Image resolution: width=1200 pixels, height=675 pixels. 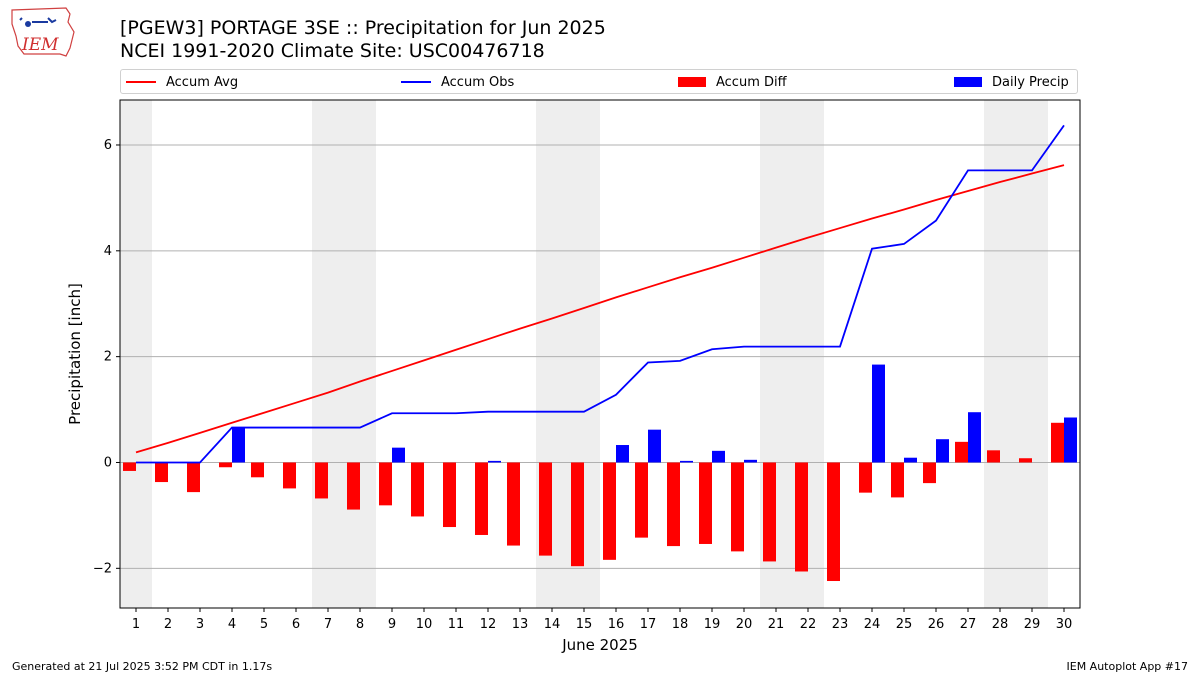 What do you see at coordinates (872, 624) in the screenshot?
I see `x-tick-label: 24` at bounding box center [872, 624].